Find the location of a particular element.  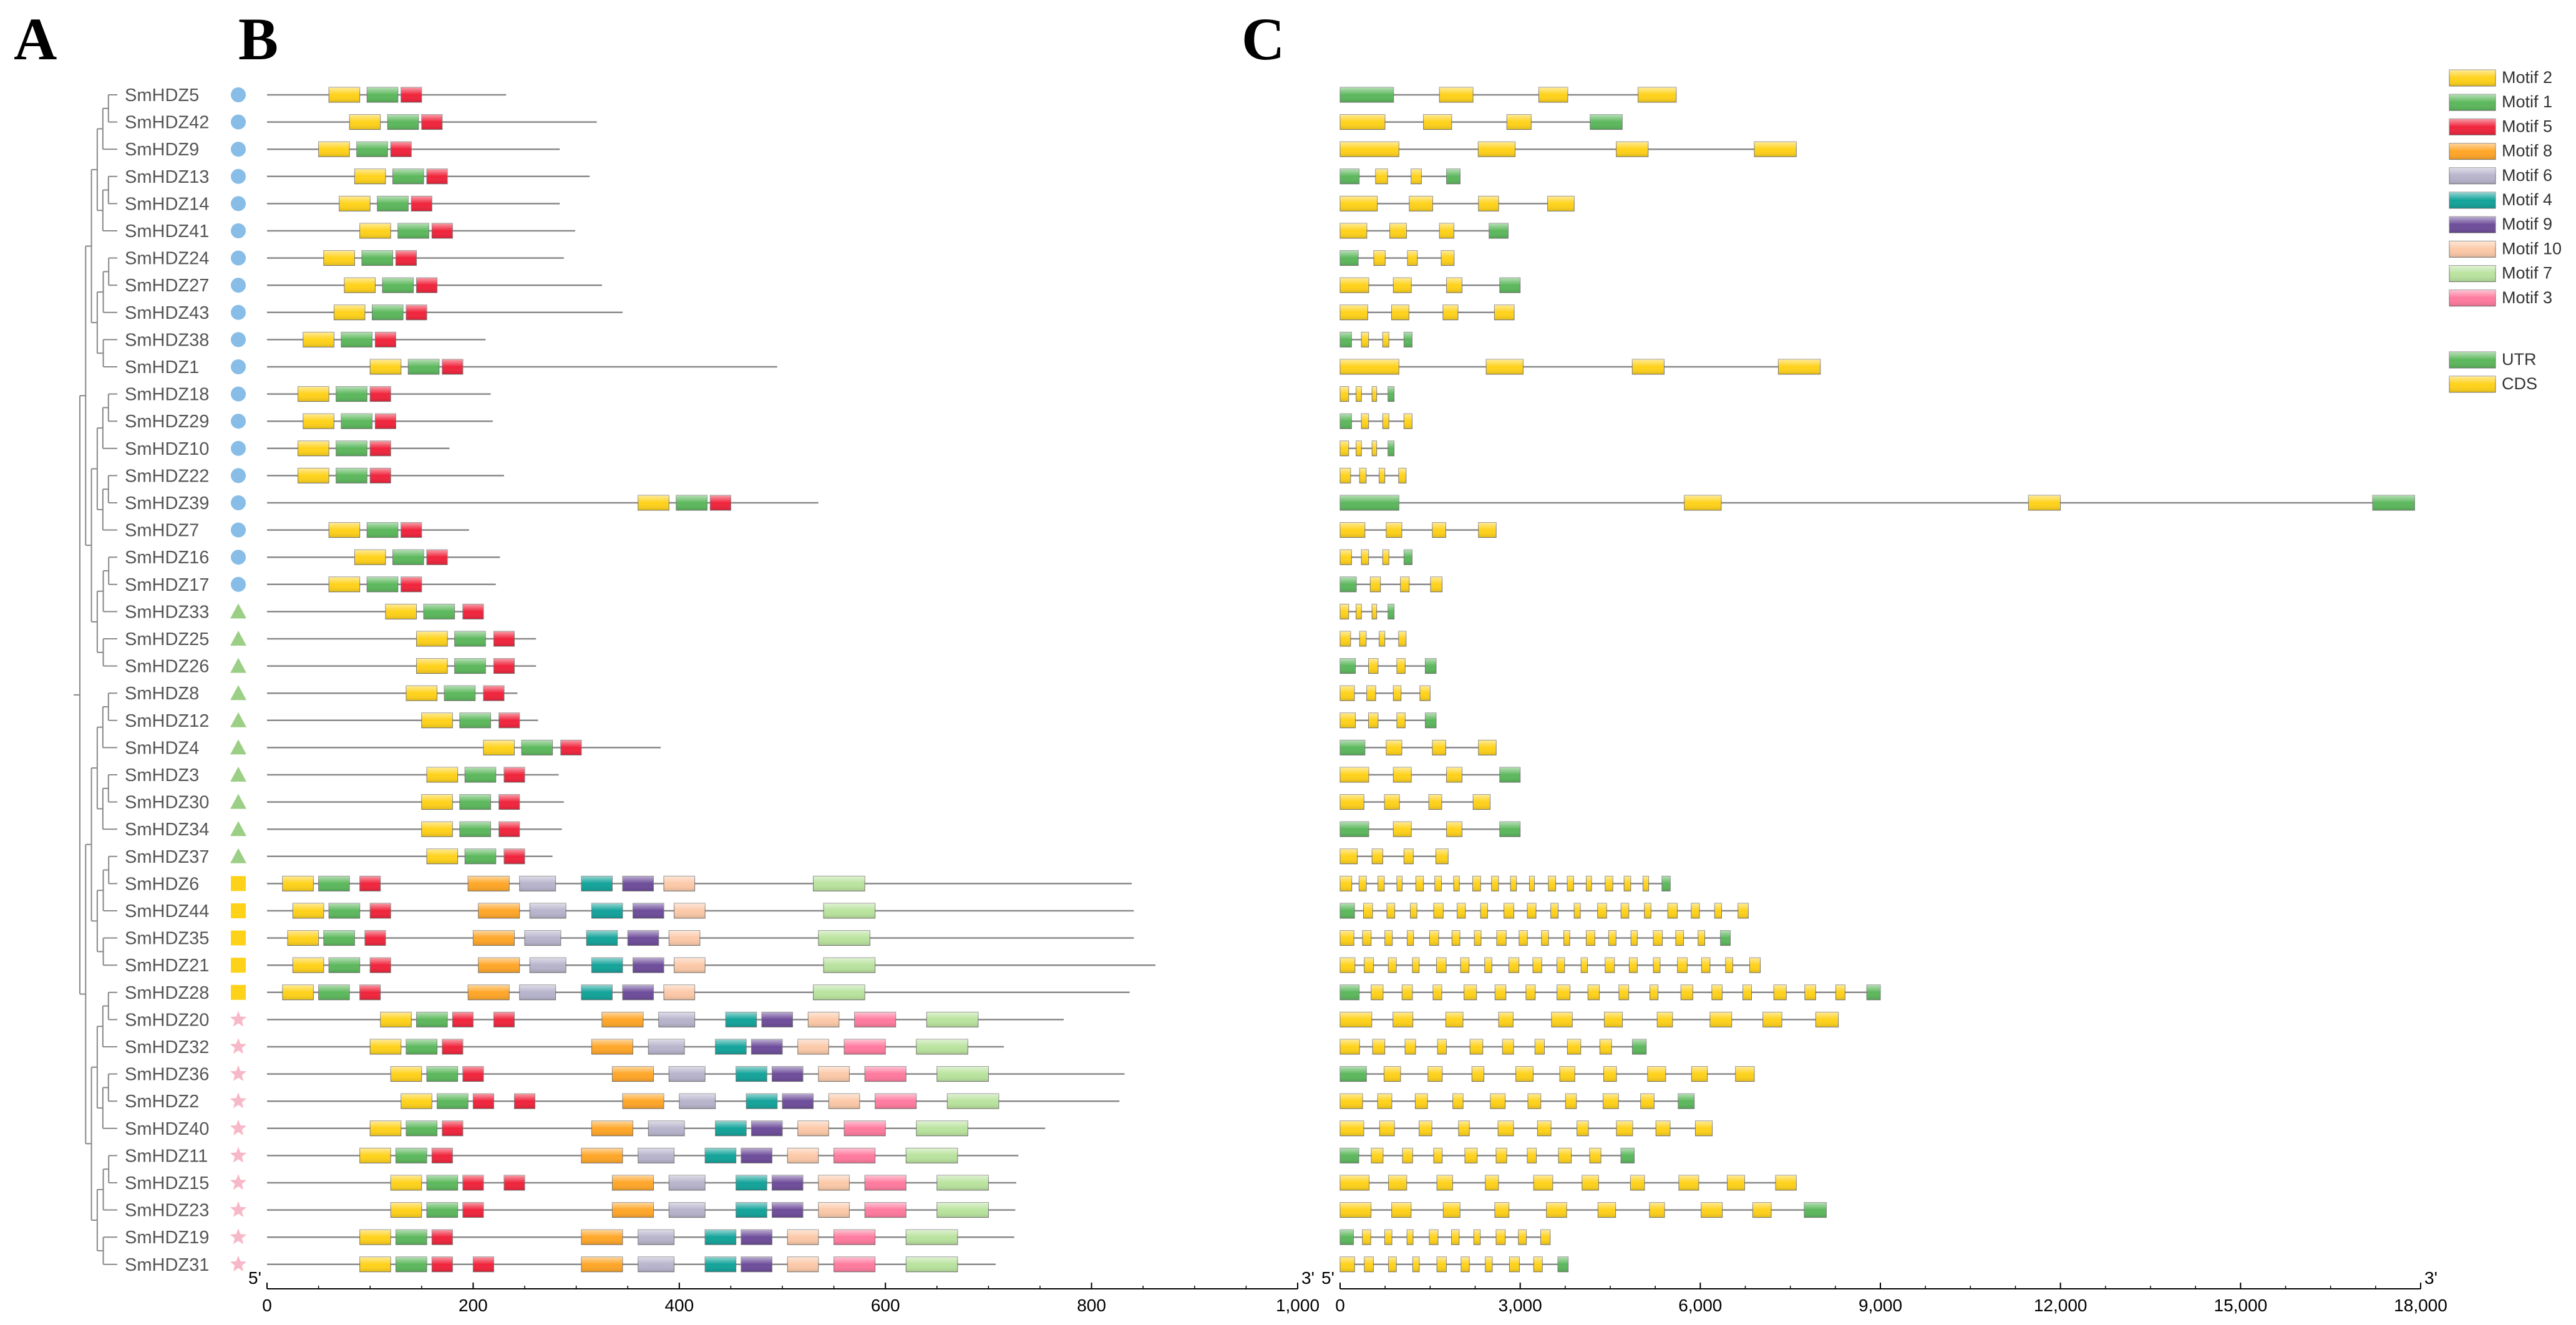

motif-axis-tick-label: 200 is located at coordinates (473, 1305).